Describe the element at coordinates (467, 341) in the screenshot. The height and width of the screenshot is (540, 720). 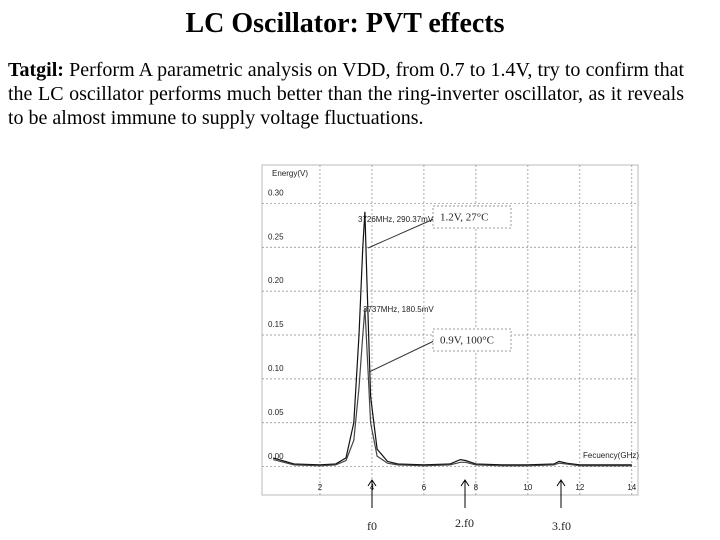
I see `series-label: 0.9V, 100°C` at that location.